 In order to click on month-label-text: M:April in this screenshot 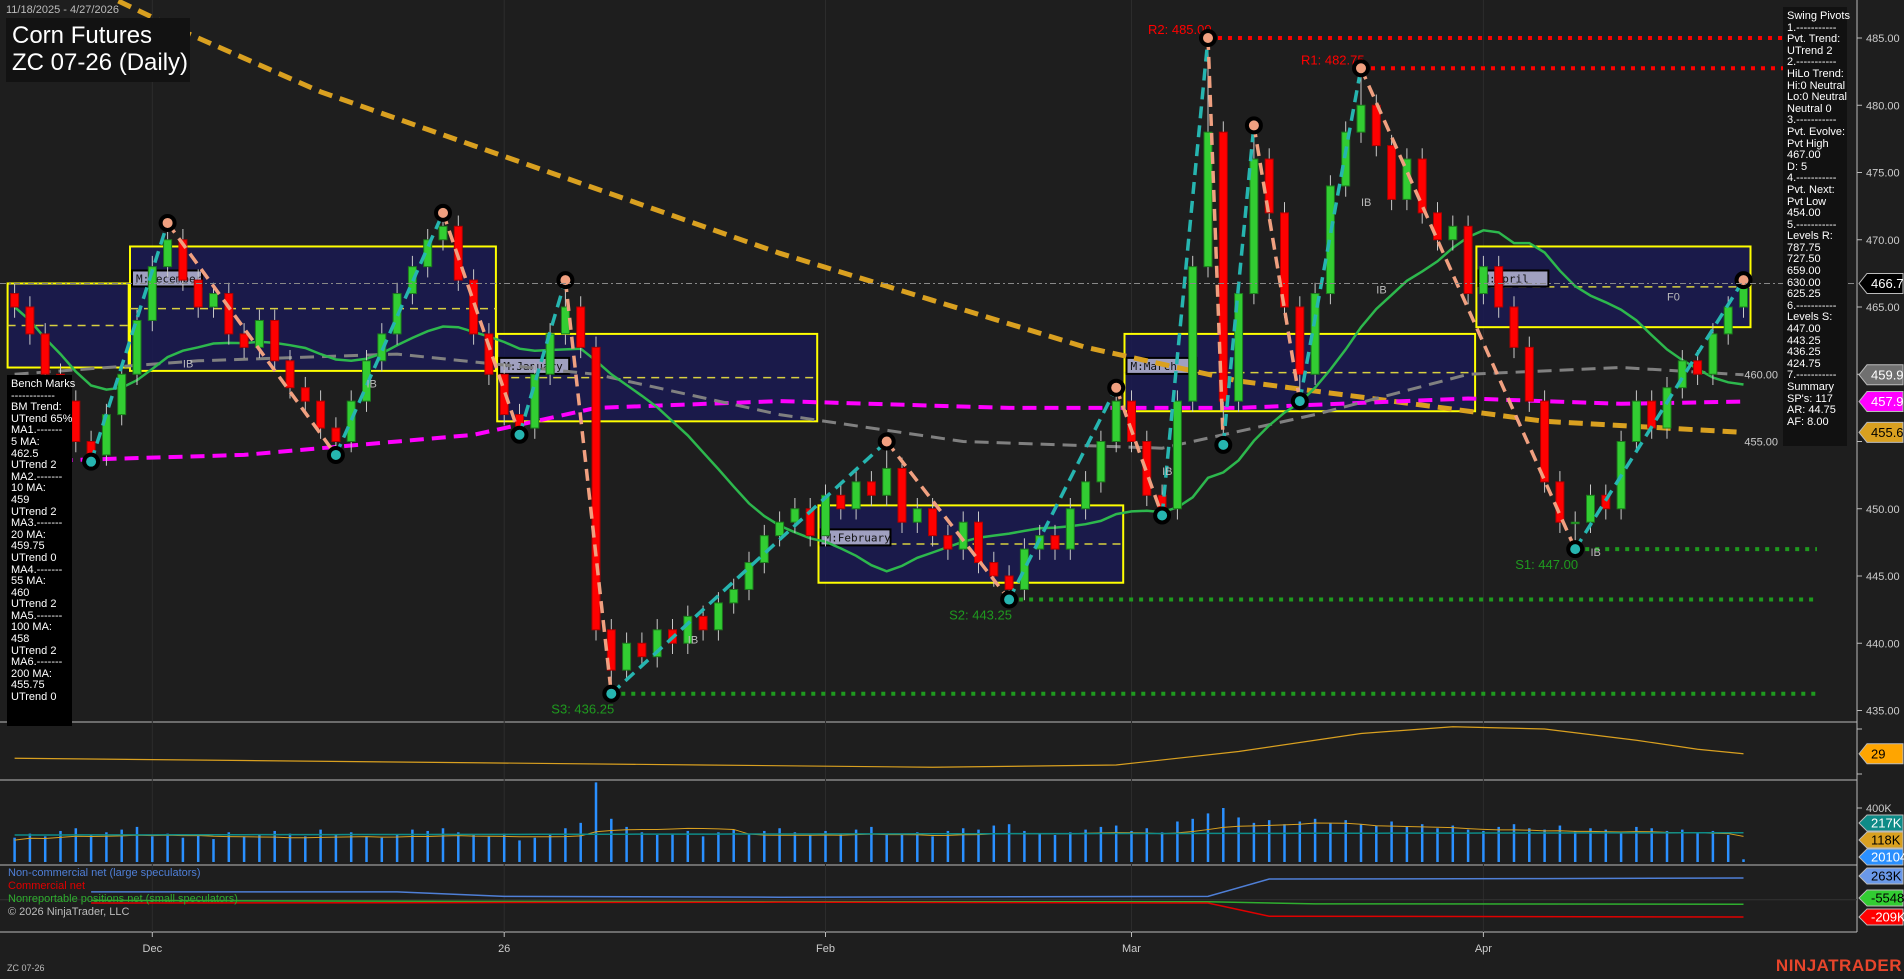, I will do `click(1505, 278)`.